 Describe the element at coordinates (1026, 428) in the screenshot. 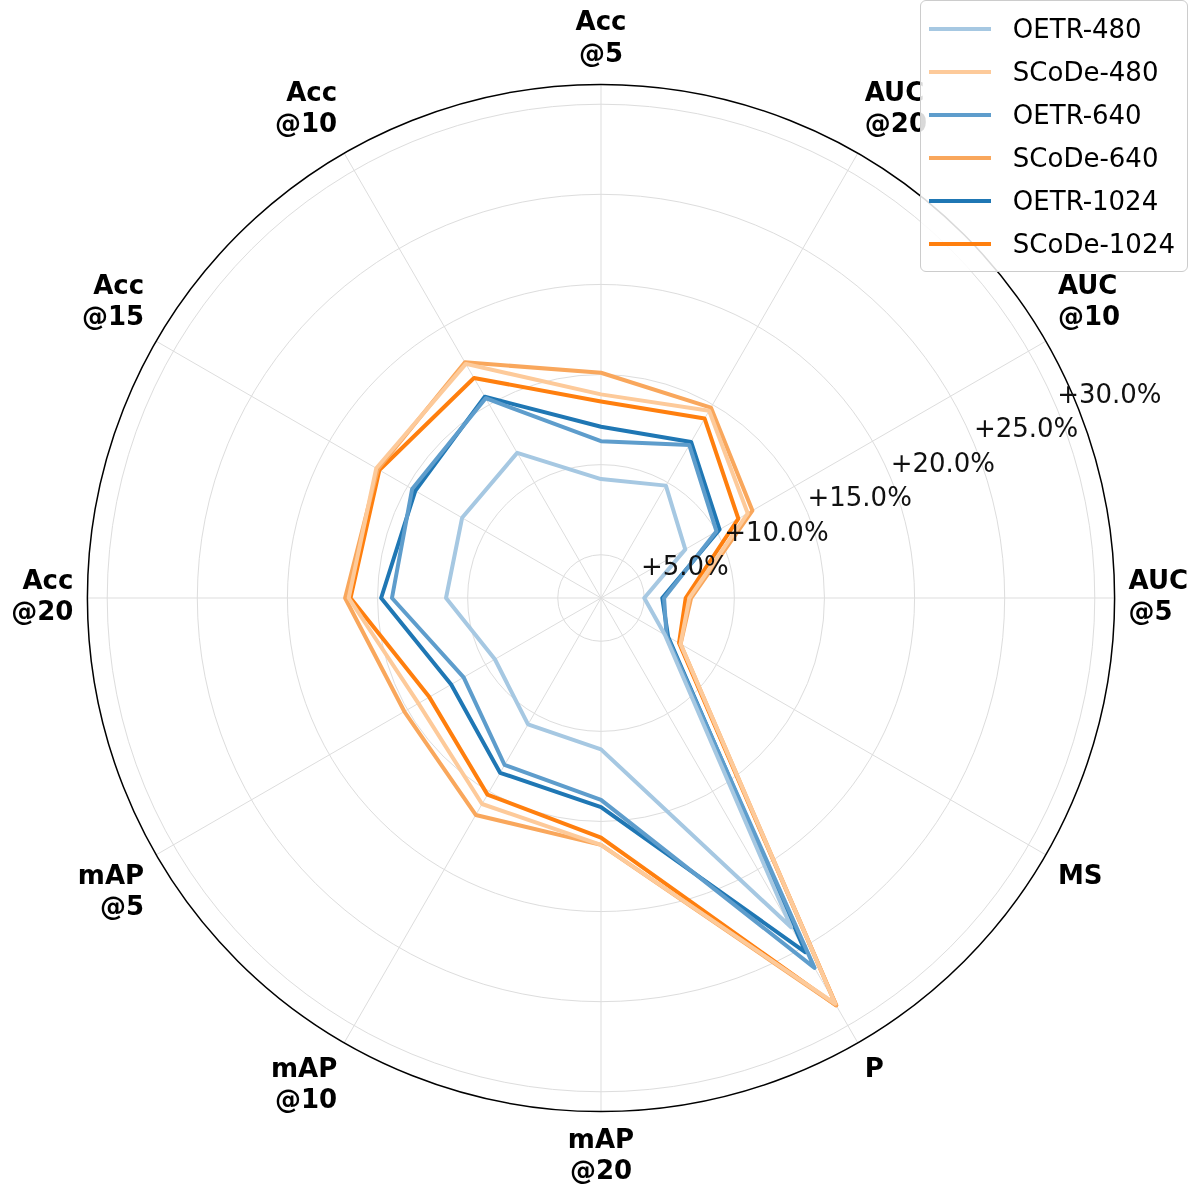

I see `y-tick-label: +25.0%` at that location.